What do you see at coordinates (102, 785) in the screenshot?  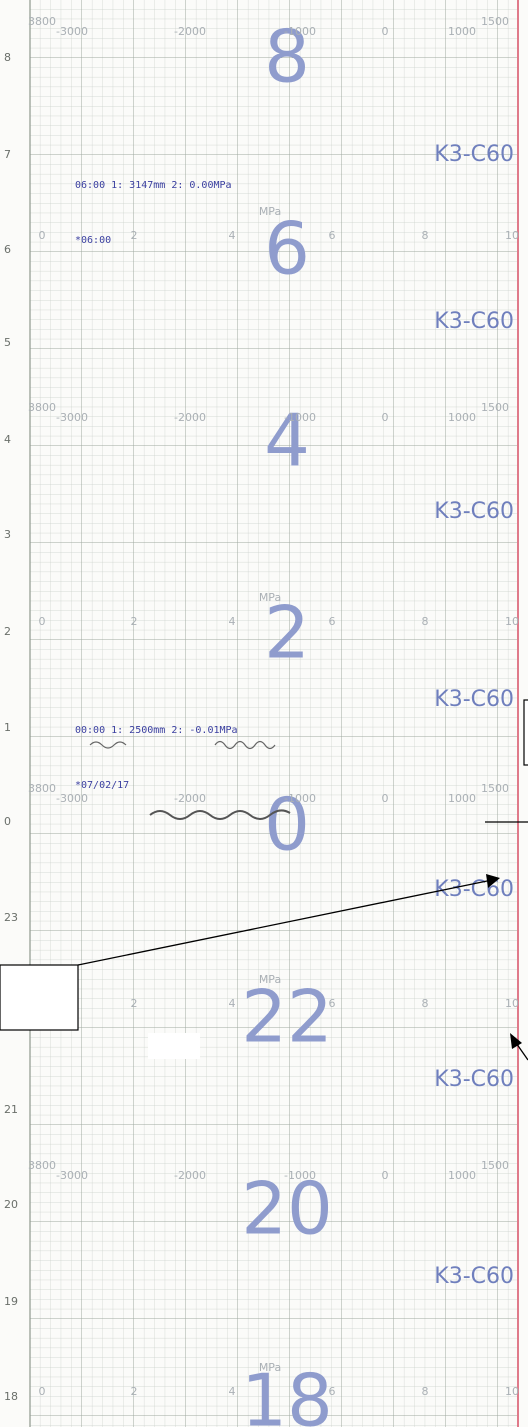 I see `record-text: *07/02/17` at bounding box center [102, 785].